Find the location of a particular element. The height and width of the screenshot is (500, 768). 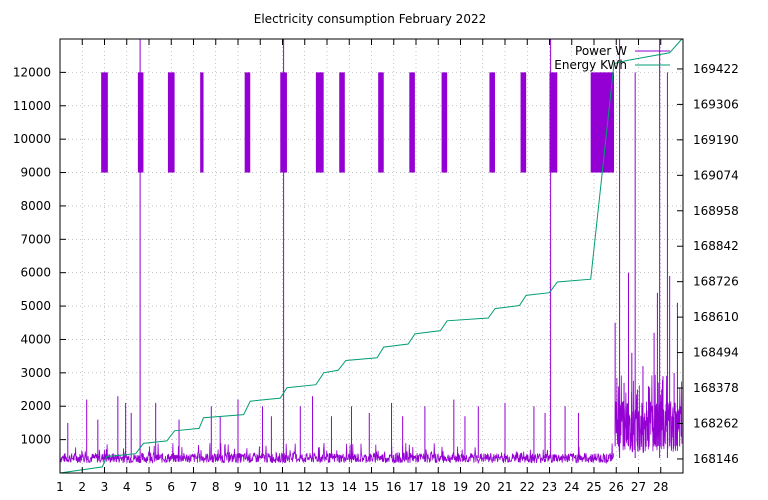

x-tick-label: 14 is located at coordinates (349, 487).